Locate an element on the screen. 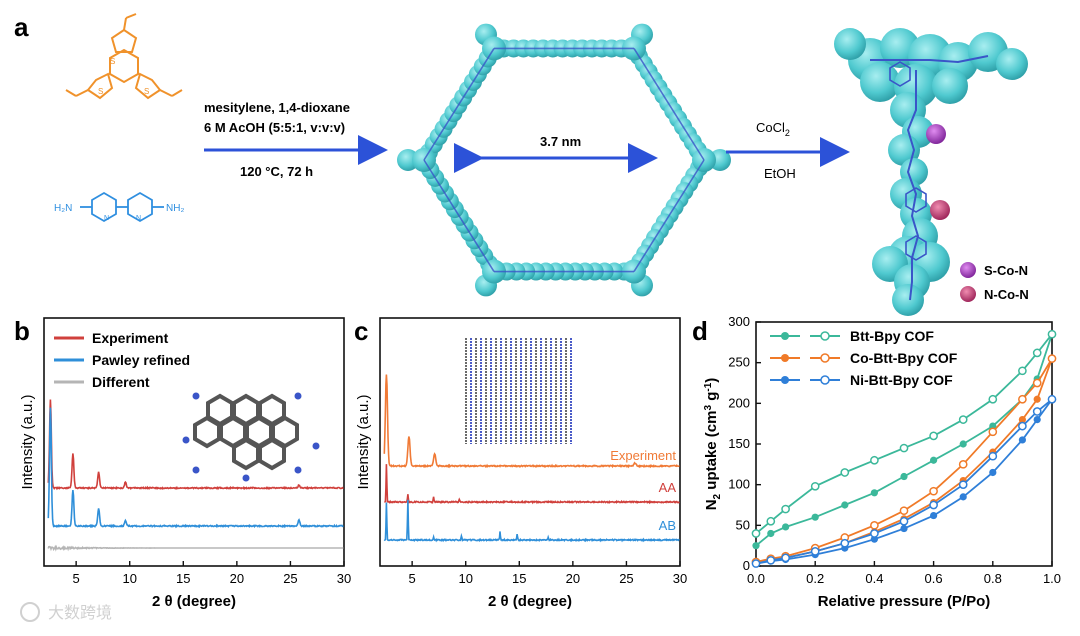  condition-temp-text: 120 °C, 72 h is located at coordinates (276, 171).